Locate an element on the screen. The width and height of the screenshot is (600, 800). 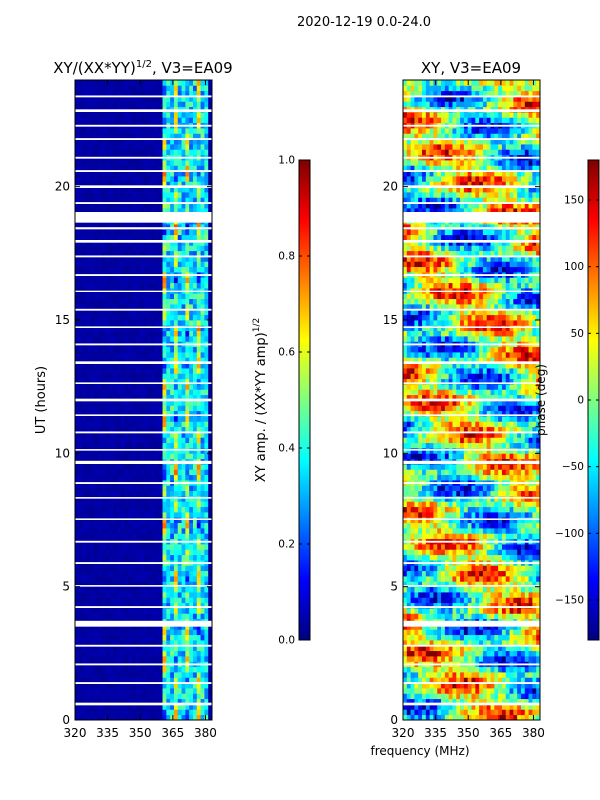
amplitude-colorbar-gradient is located at coordinates (304, 400).